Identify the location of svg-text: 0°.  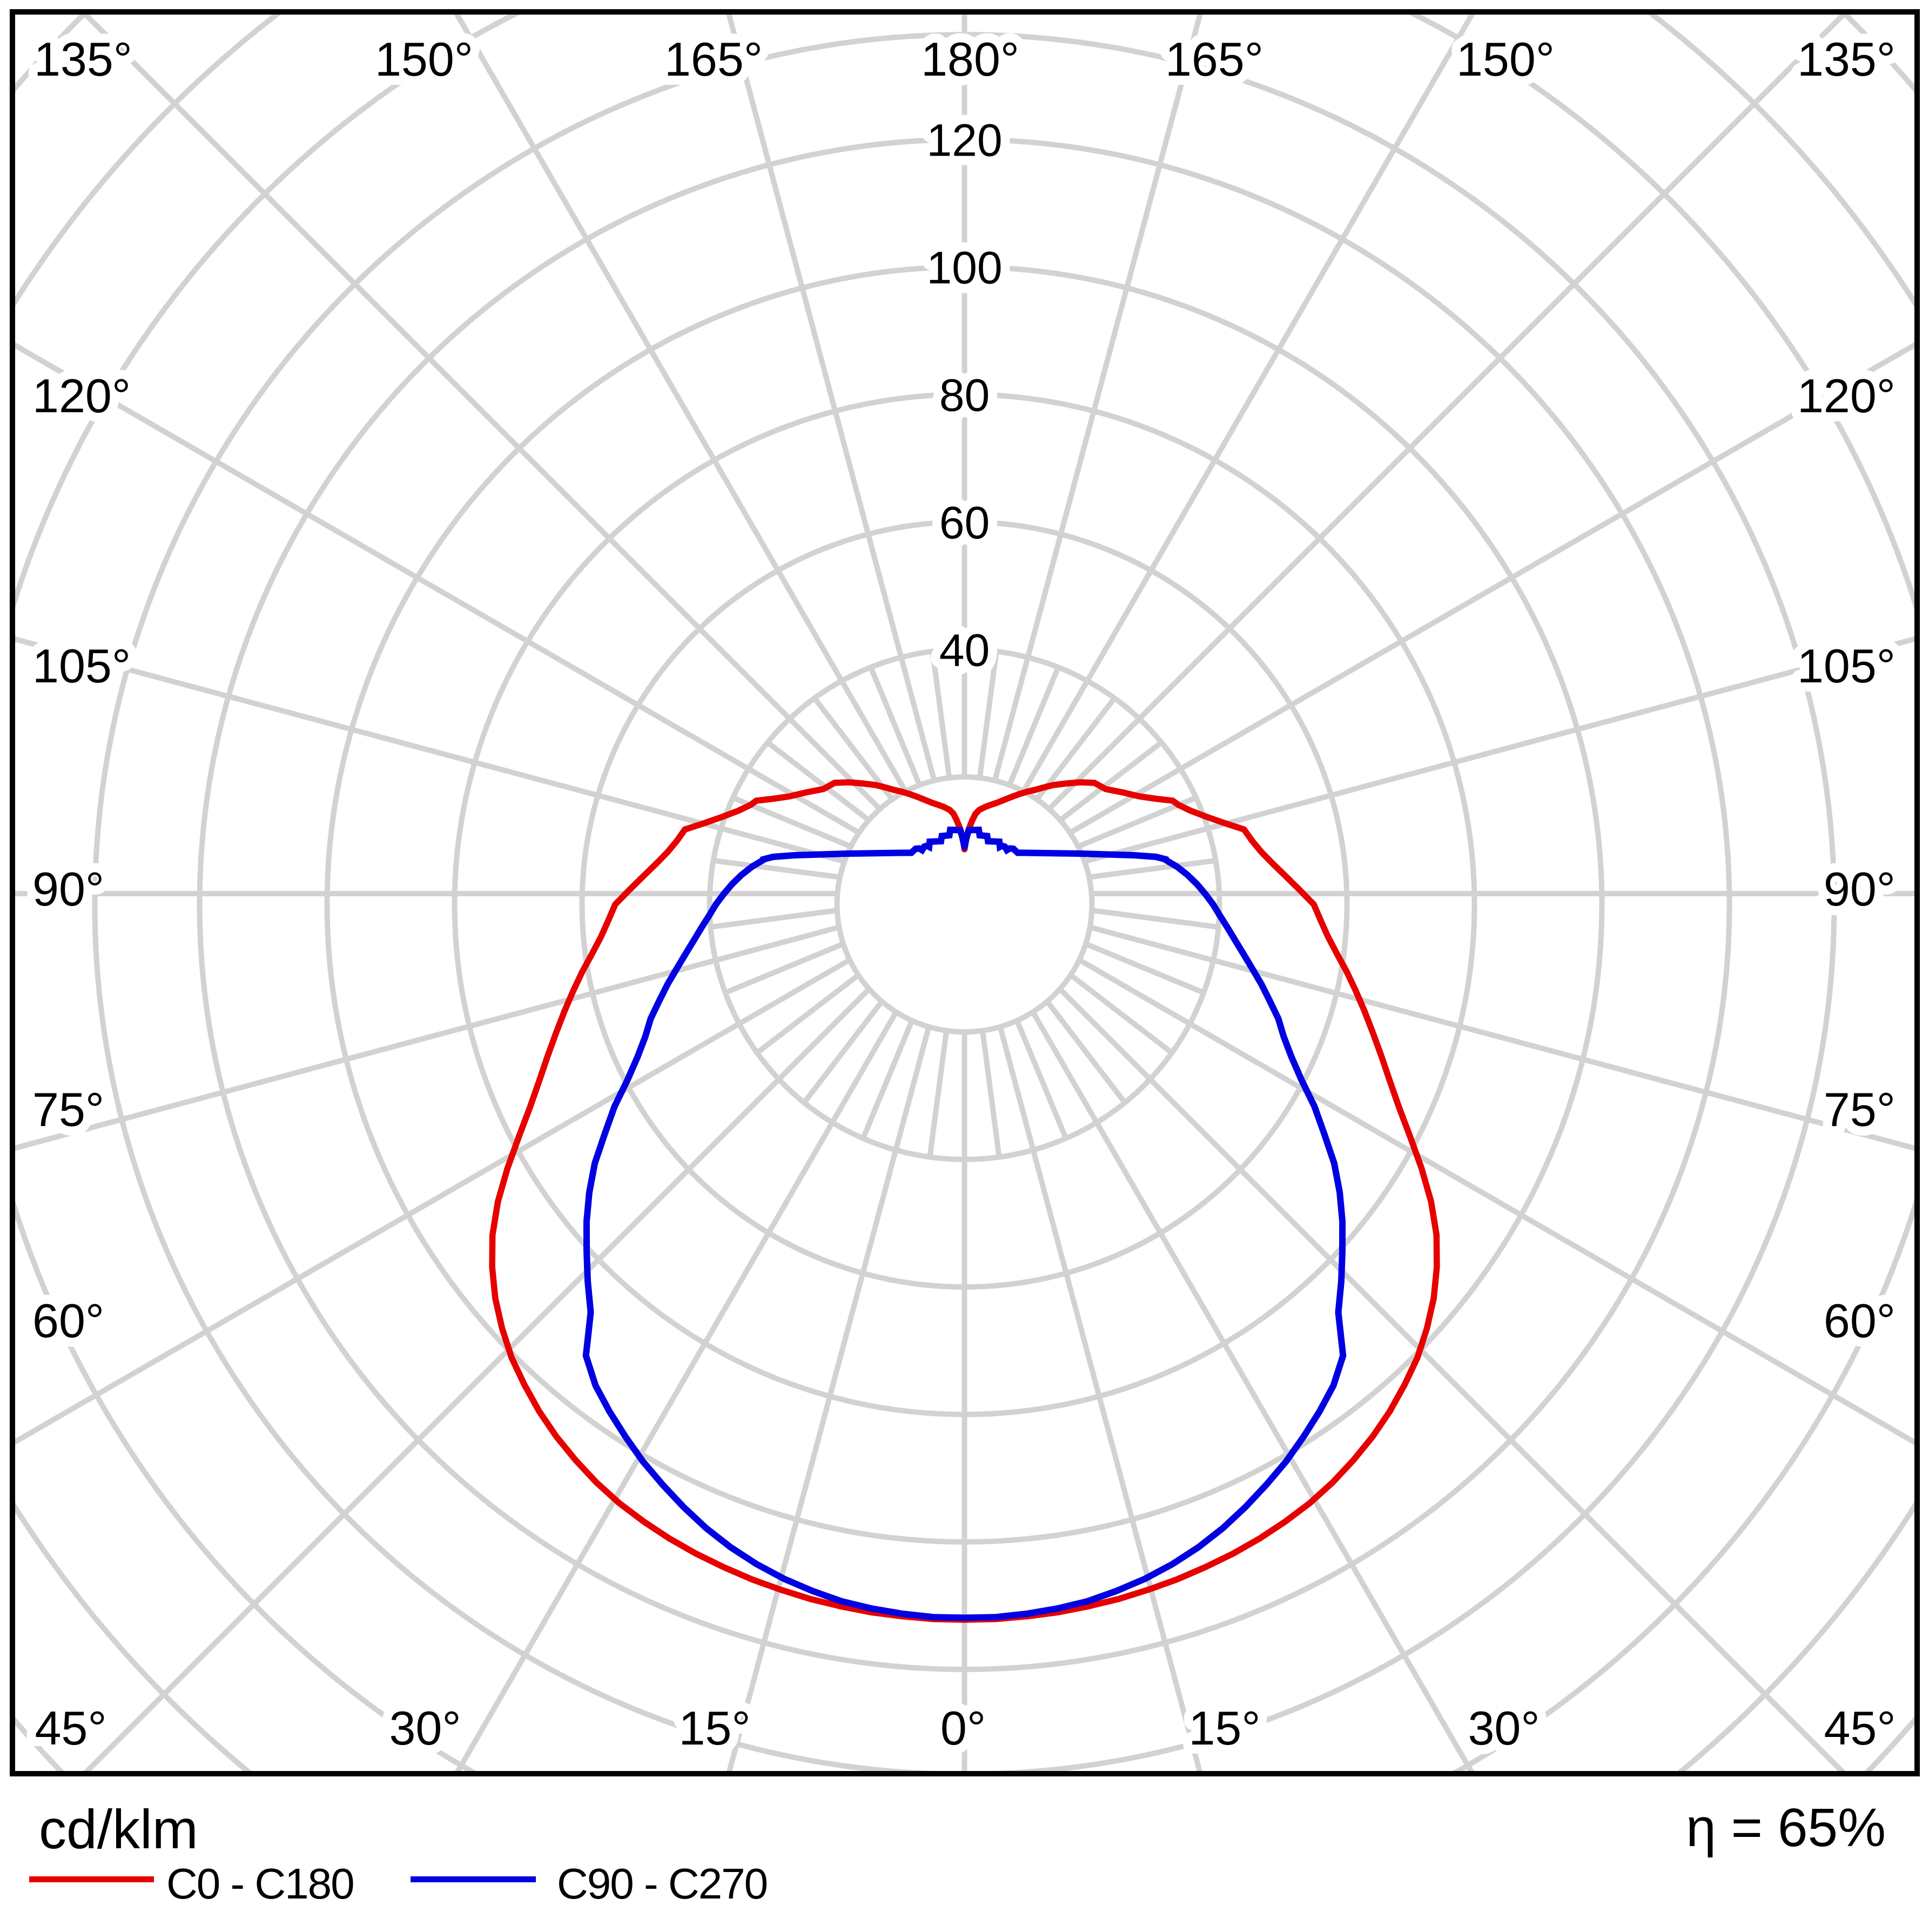
(963, 1728).